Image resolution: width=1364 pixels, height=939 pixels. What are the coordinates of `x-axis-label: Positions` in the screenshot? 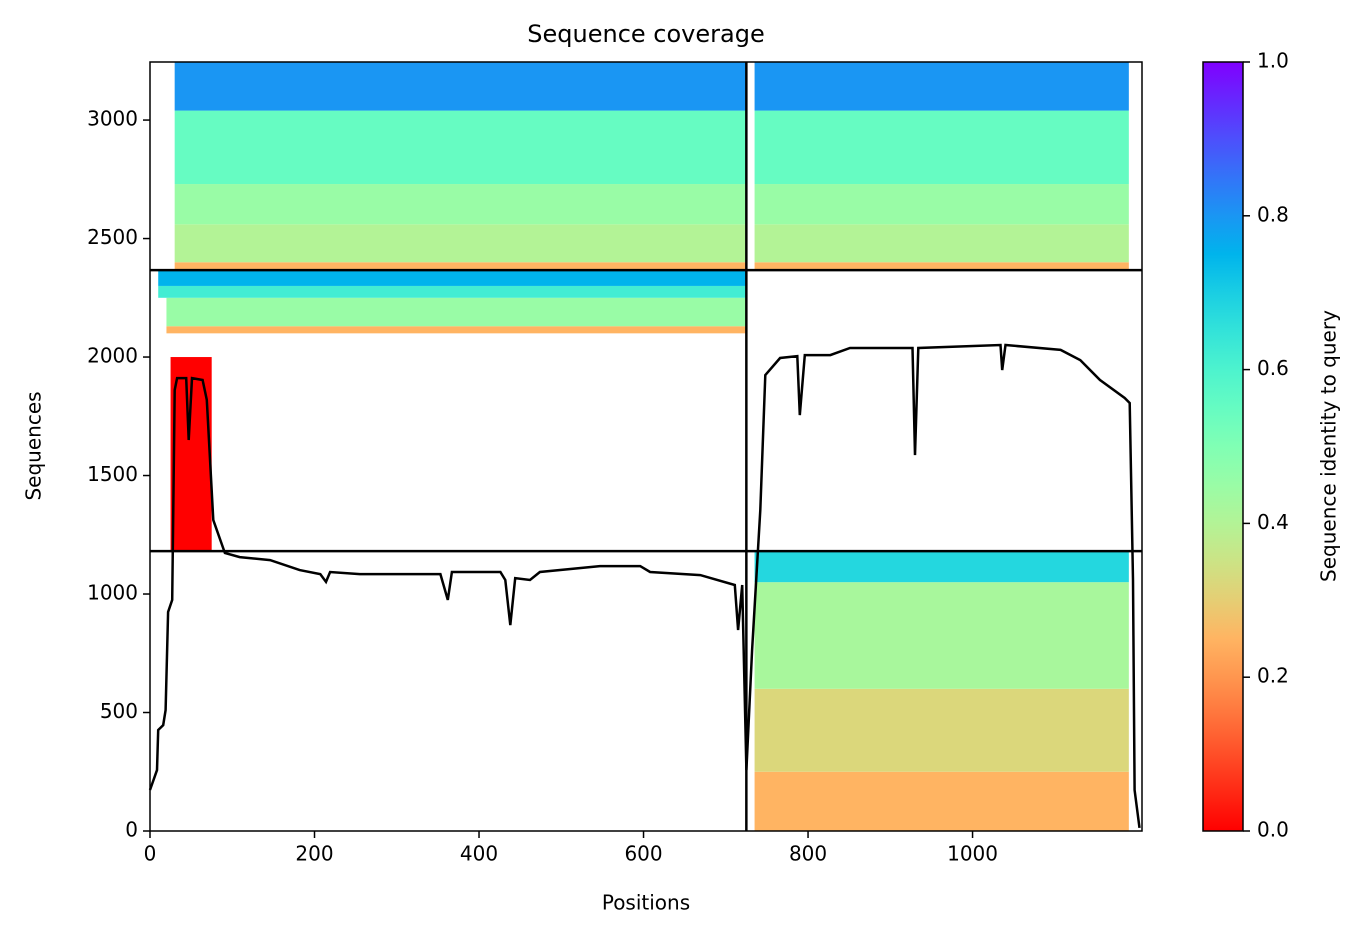 It's located at (646, 903).